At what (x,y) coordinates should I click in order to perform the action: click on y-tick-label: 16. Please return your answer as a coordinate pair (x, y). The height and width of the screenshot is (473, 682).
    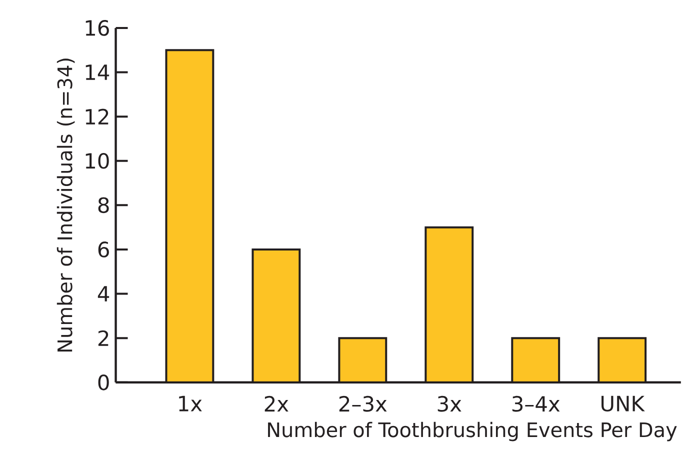
    Looking at the image, I should click on (97, 28).